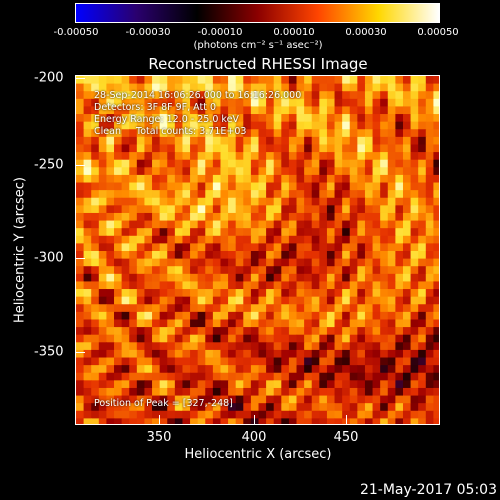 The image size is (500, 500). What do you see at coordinates (258, 64) in the screenshot?
I see `plot-title: Reconstructed RHESSI Image` at bounding box center [258, 64].